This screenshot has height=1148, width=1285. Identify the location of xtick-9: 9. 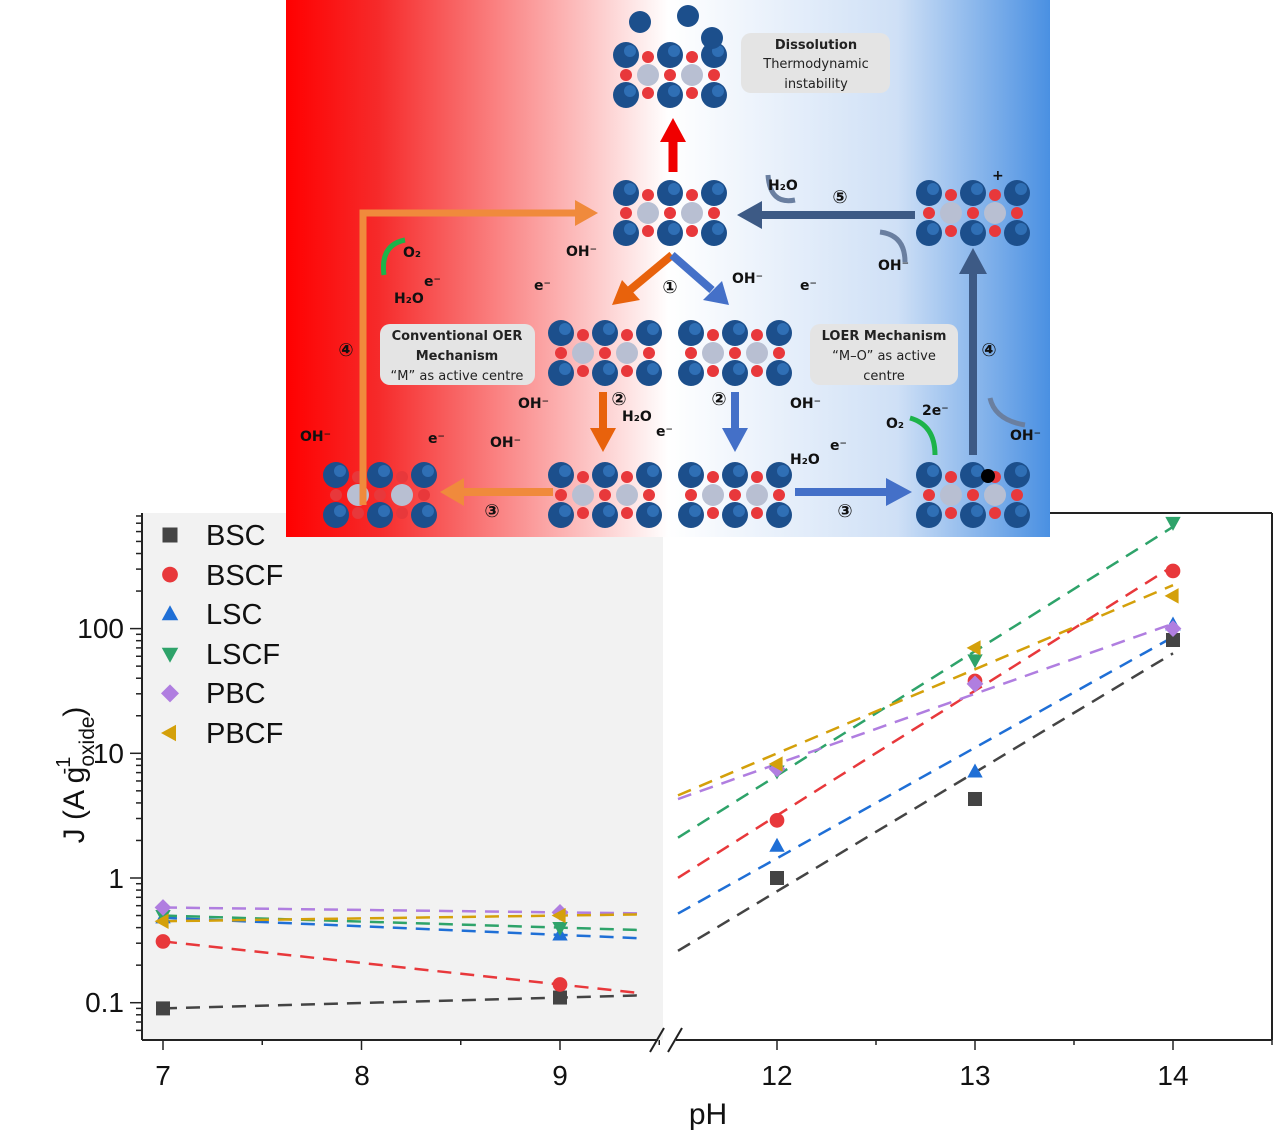
(560, 1075).